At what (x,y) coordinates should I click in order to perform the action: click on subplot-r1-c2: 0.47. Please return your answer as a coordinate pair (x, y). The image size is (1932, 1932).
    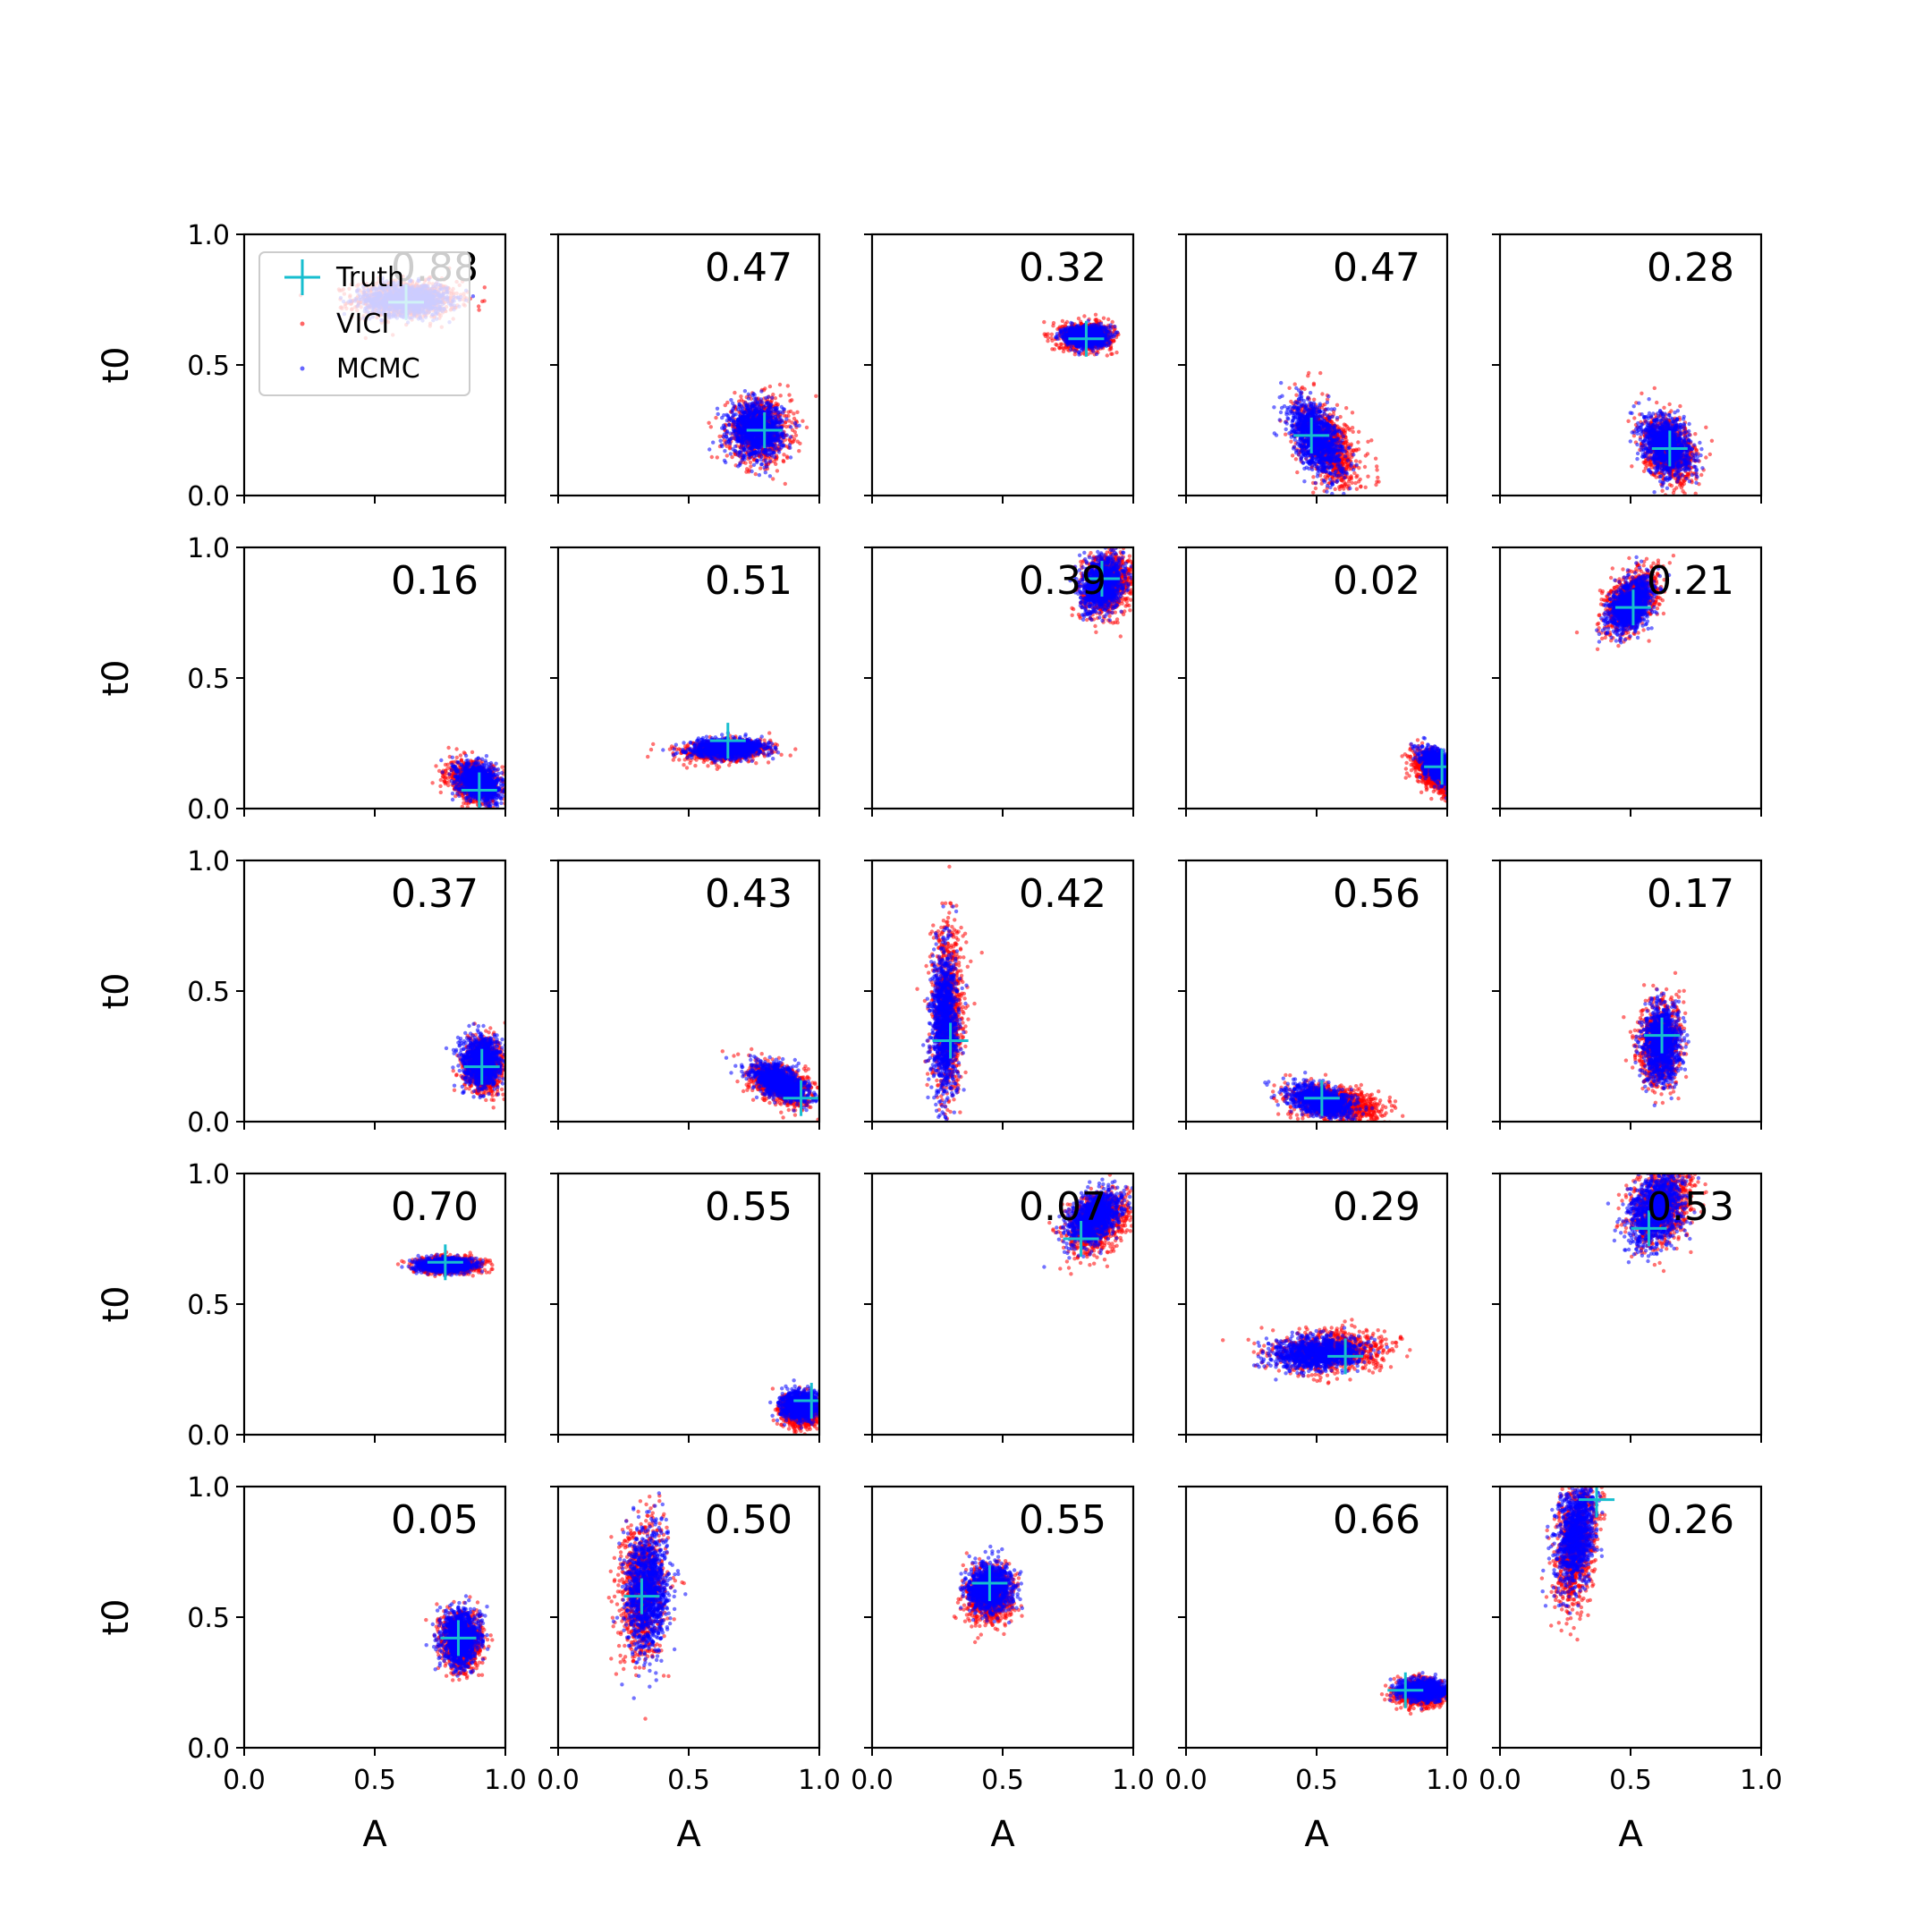
    Looking at the image, I should click on (685, 368).